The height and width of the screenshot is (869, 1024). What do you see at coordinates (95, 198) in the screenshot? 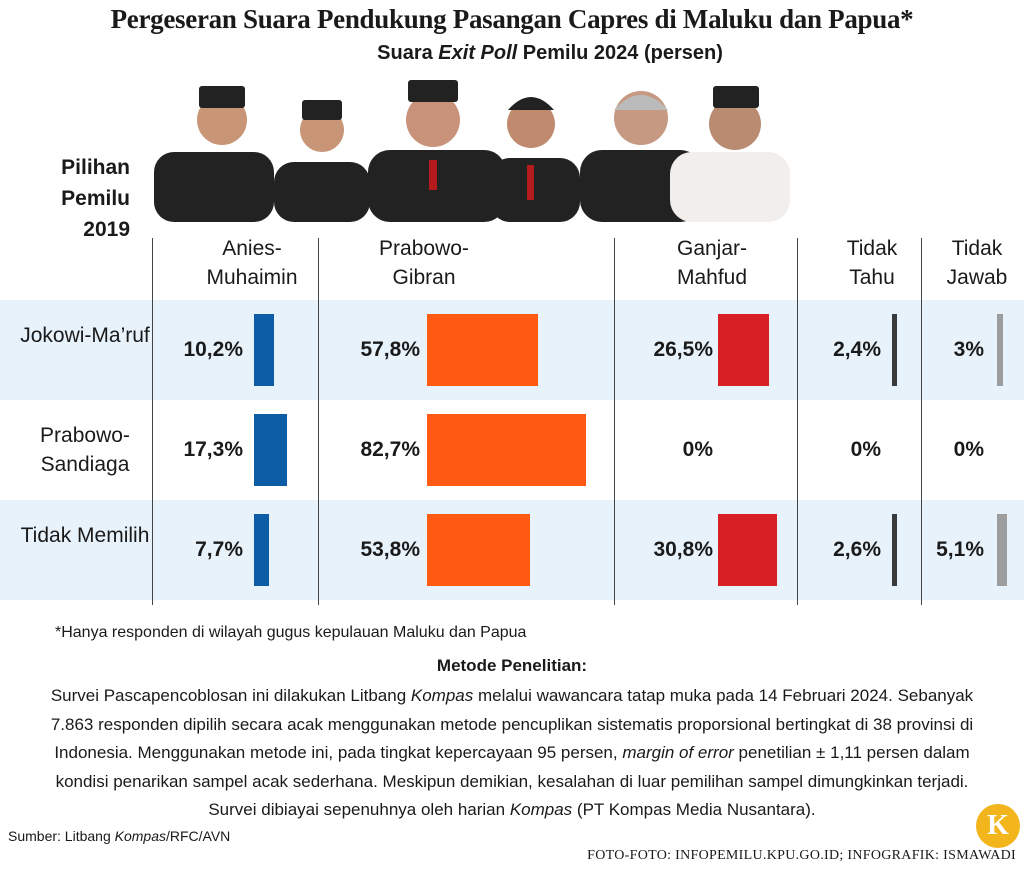
I see `row-header: Pilihan Pemilu 2019` at bounding box center [95, 198].